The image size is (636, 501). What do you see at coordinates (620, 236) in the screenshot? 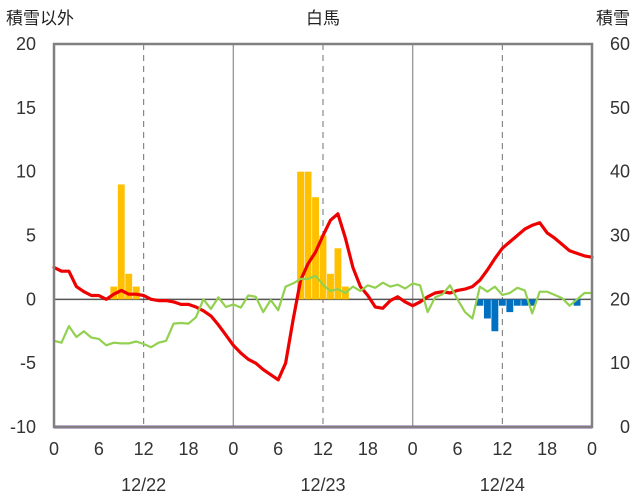
I see `y-tick-label-right: 30` at bounding box center [620, 236].